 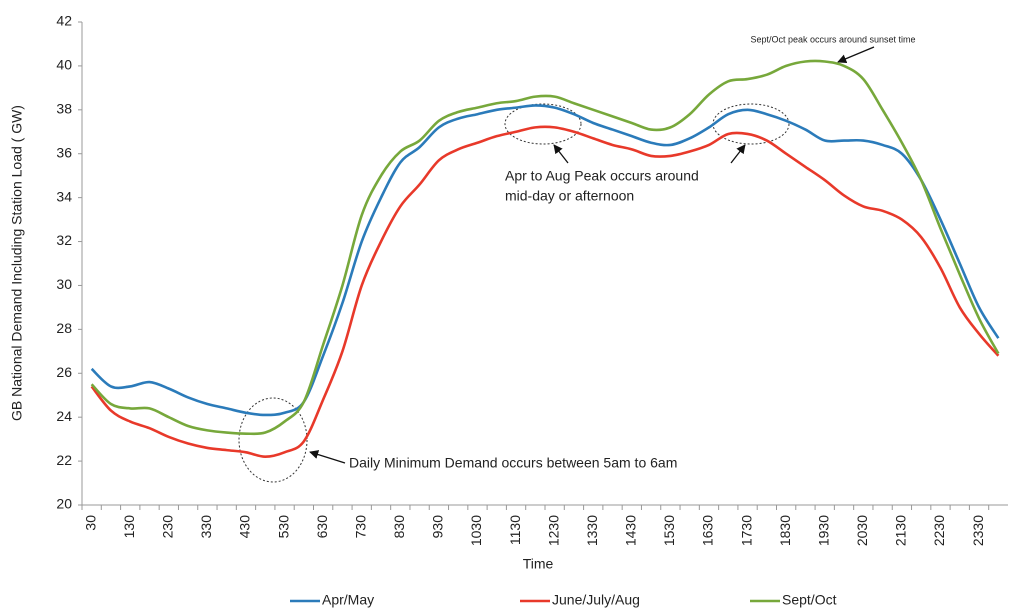 I want to click on x-tick-label: 2030, so click(x=862, y=530).